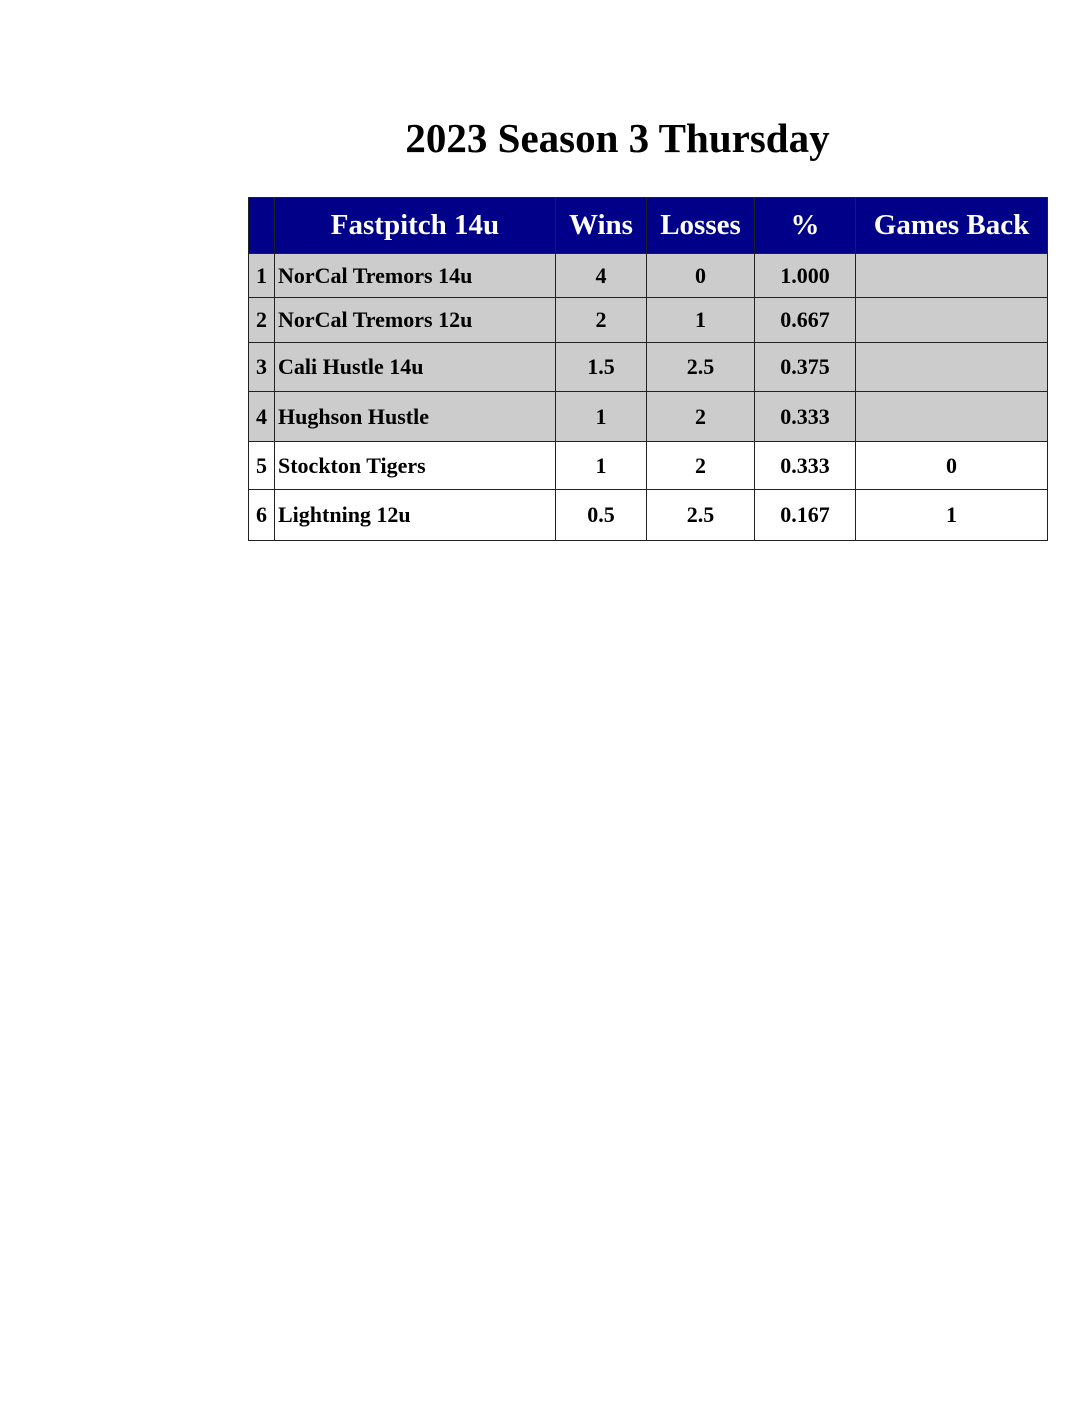 This screenshot has height=1408, width=1088. What do you see at coordinates (601, 225) in the screenshot?
I see `header-wins: Wins` at bounding box center [601, 225].